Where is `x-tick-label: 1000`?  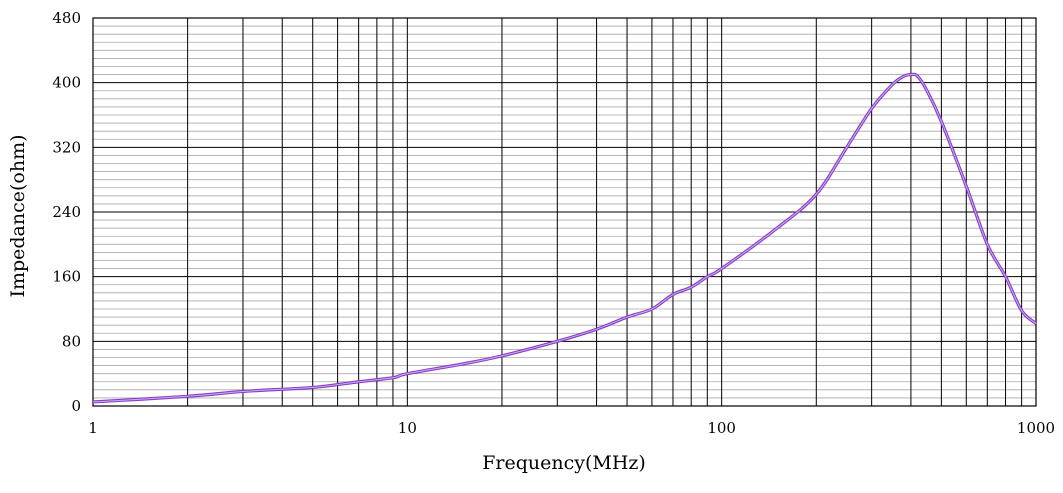 x-tick-label: 1000 is located at coordinates (1036, 428).